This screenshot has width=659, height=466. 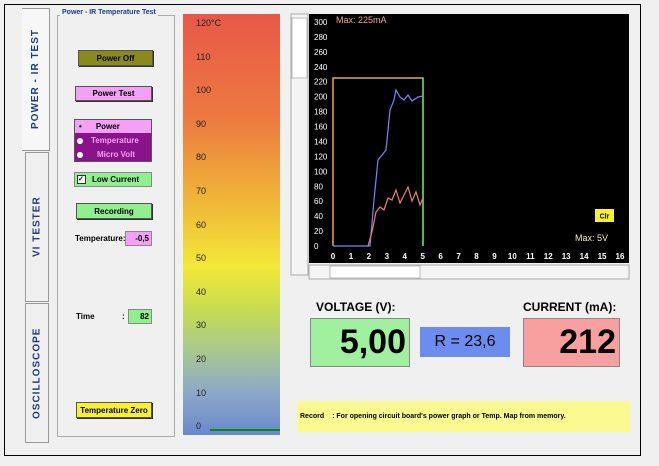 I want to click on scale-label: 90, so click(x=201, y=123).